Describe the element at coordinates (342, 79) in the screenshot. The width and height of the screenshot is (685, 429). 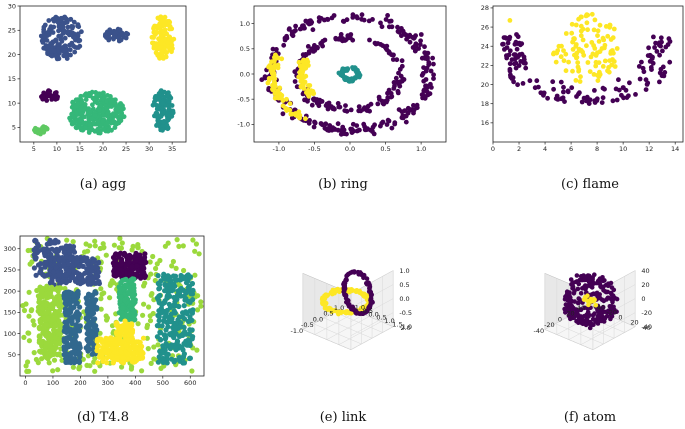
I see `panel-ring: -1.0 -0.5 0.0 0.5 1.0 -1.0 -0.5 0.0 0.5 1.0` at that location.